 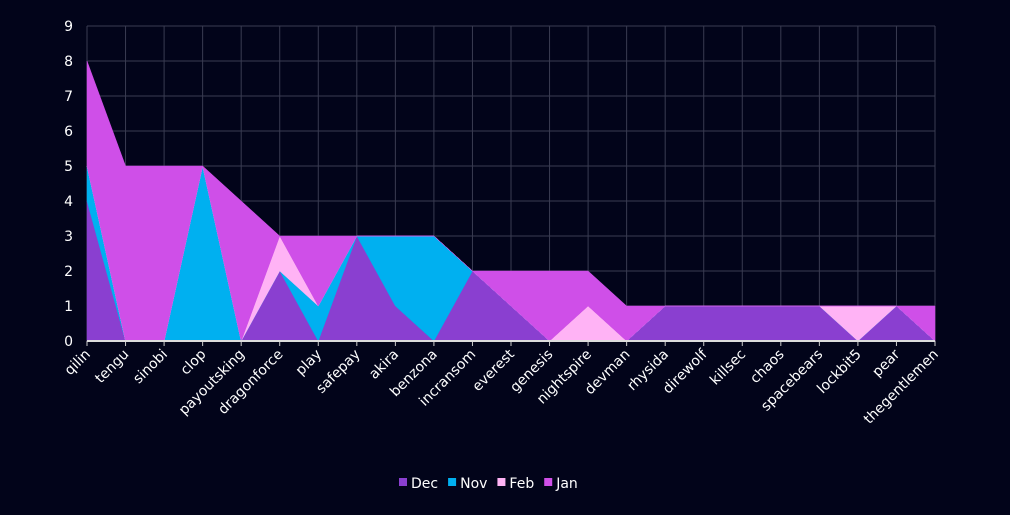 I want to click on legend-label-feb: Feb, so click(x=521, y=484).